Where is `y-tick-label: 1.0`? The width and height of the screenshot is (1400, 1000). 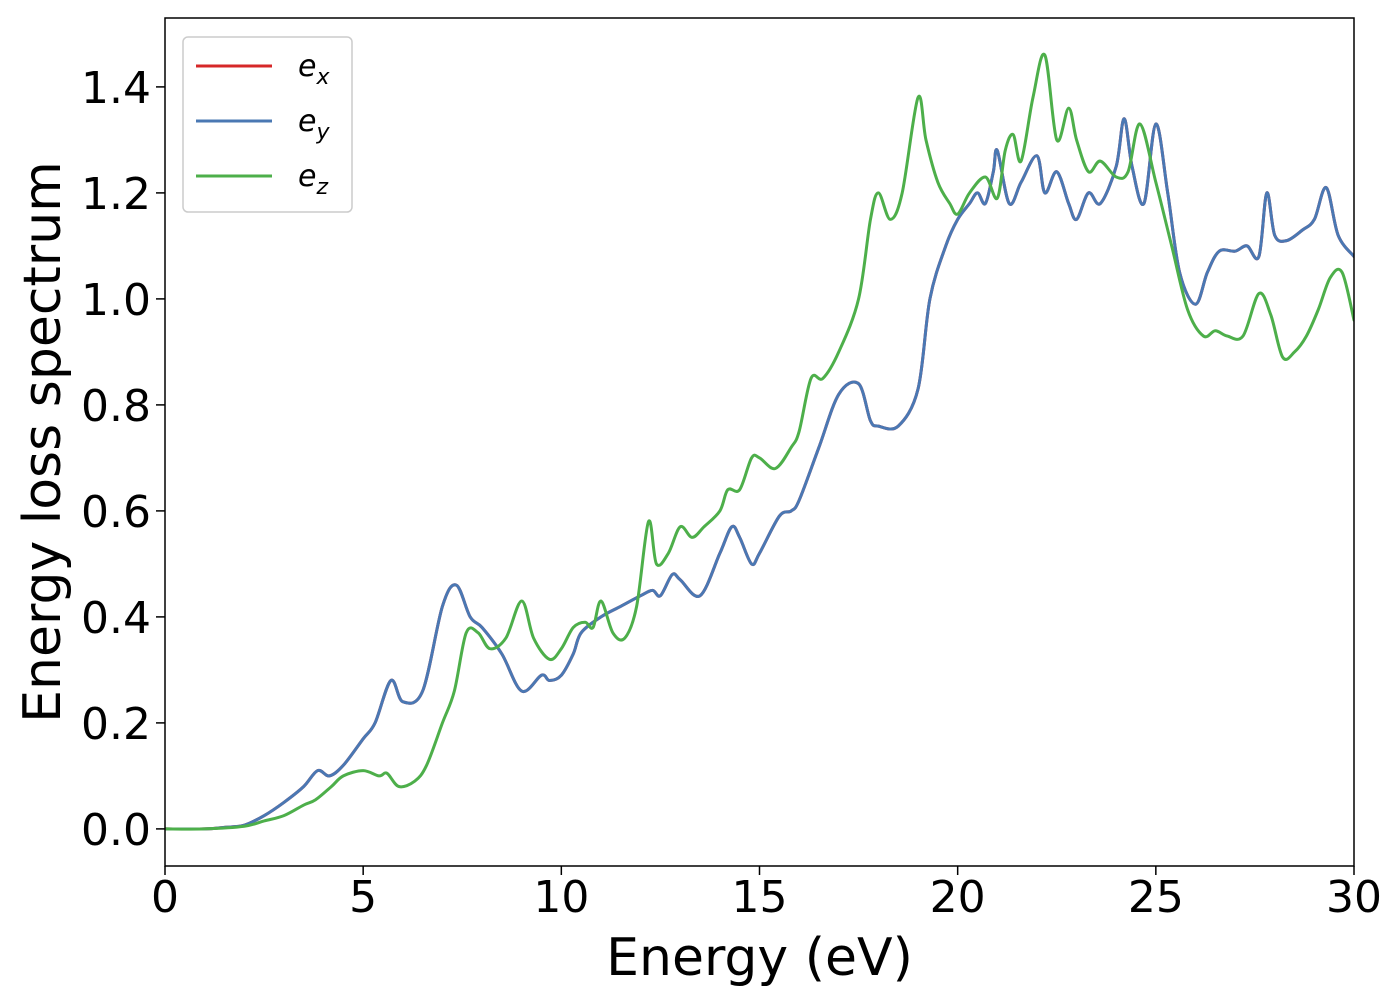
y-tick-label: 1.0 is located at coordinates (116, 300).